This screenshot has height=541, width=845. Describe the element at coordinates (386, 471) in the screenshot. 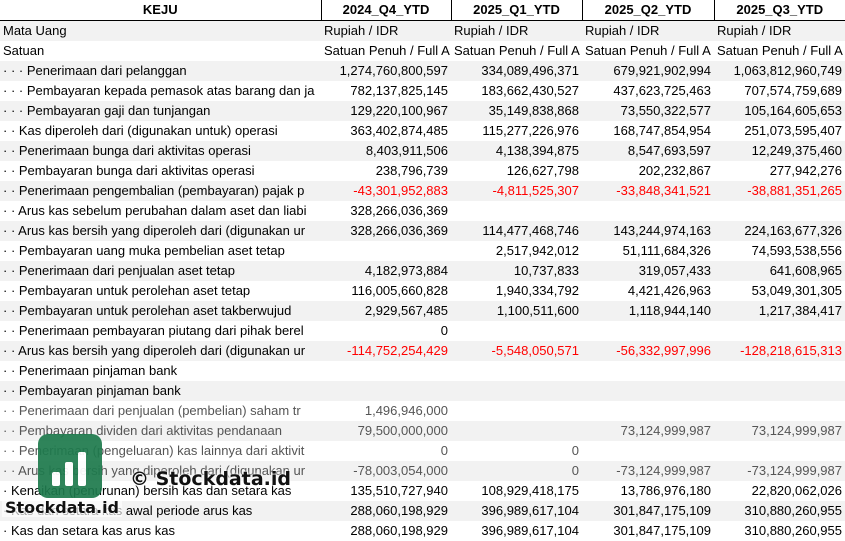

I see `table-cell: -78,003,054,000` at that location.